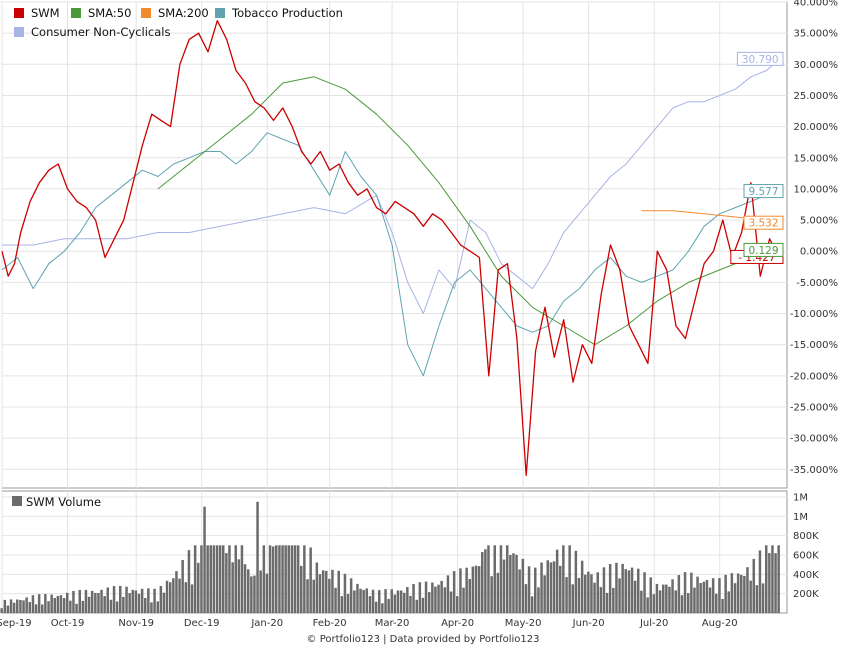  What do you see at coordinates (819, 221) in the screenshot?
I see `y-tick-label: 5.000%` at bounding box center [819, 221].